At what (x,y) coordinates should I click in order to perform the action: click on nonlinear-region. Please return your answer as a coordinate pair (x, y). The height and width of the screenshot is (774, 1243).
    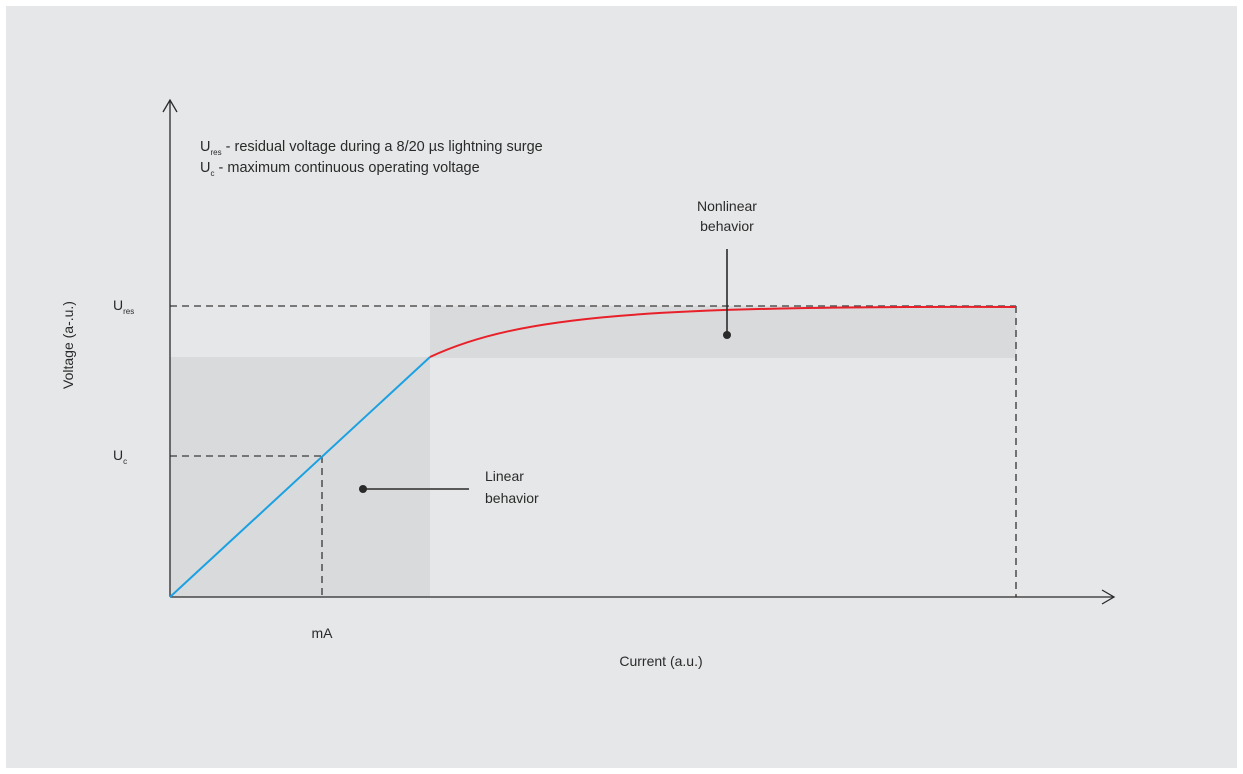
    Looking at the image, I should click on (723, 332).